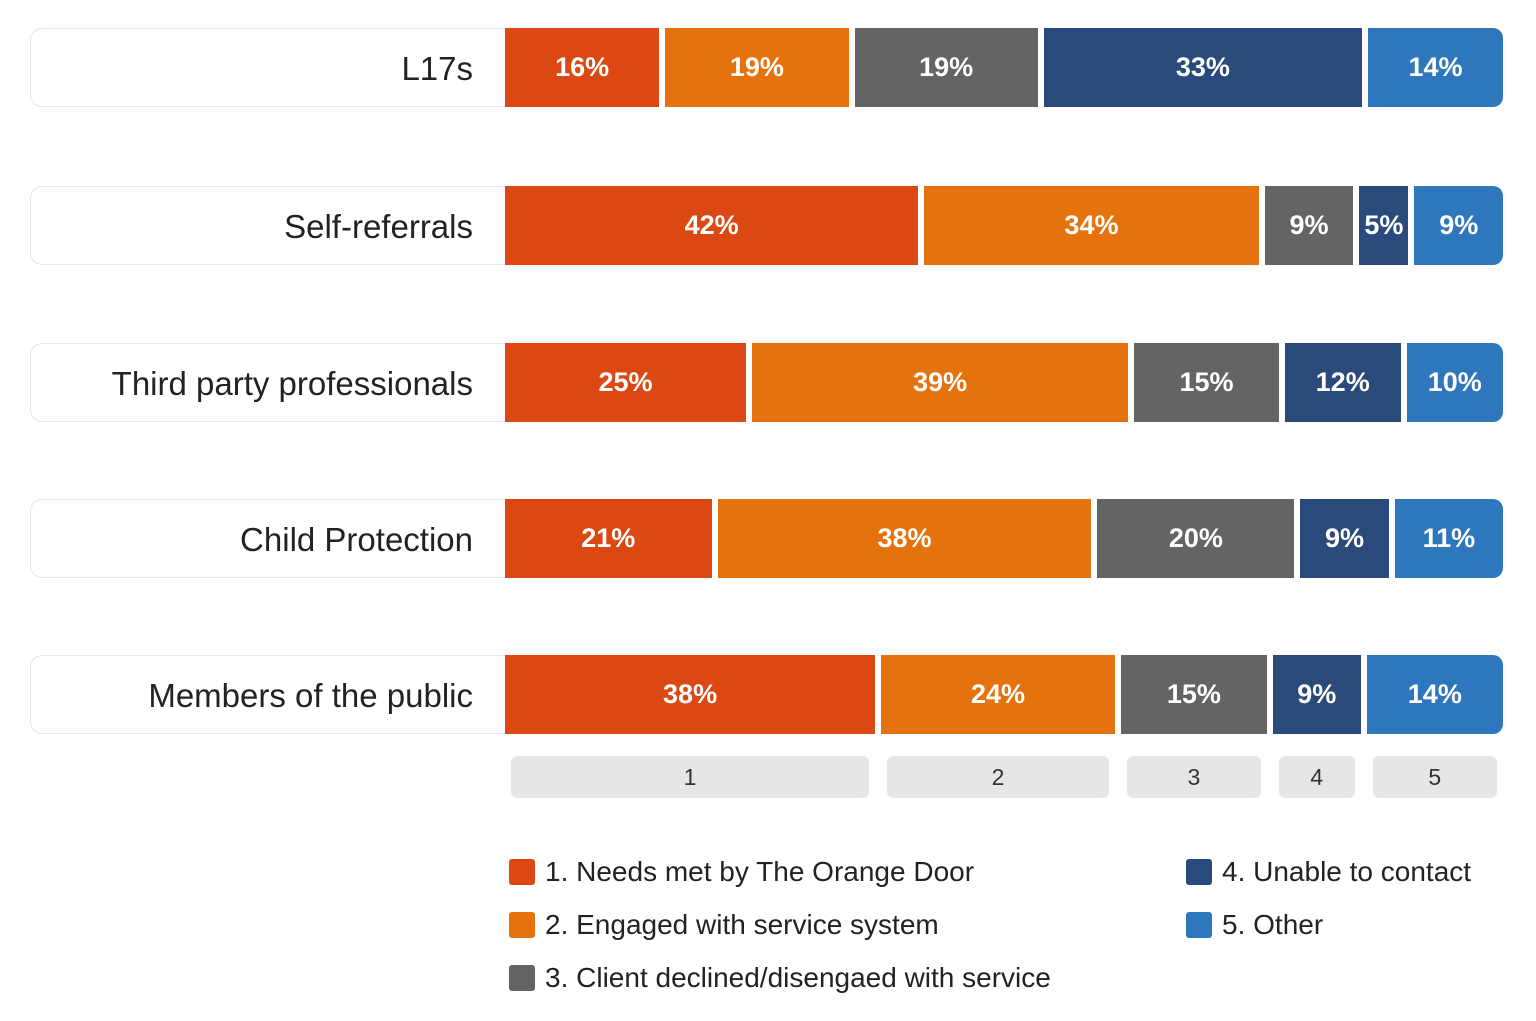 The image size is (1536, 1021). I want to click on bar-segment: 25%, so click(626, 382).